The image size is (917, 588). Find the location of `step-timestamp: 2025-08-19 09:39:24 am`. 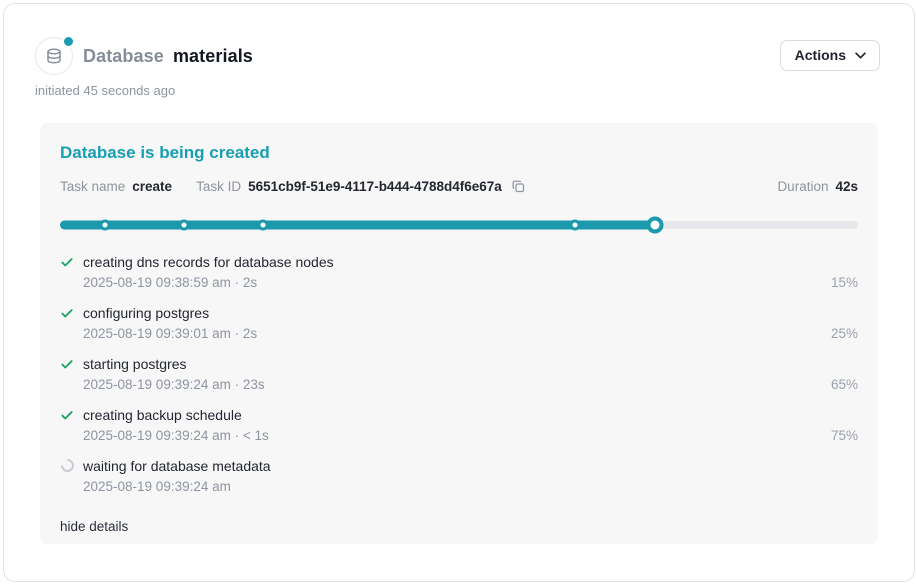

step-timestamp: 2025-08-19 09:39:24 am is located at coordinates (157, 486).